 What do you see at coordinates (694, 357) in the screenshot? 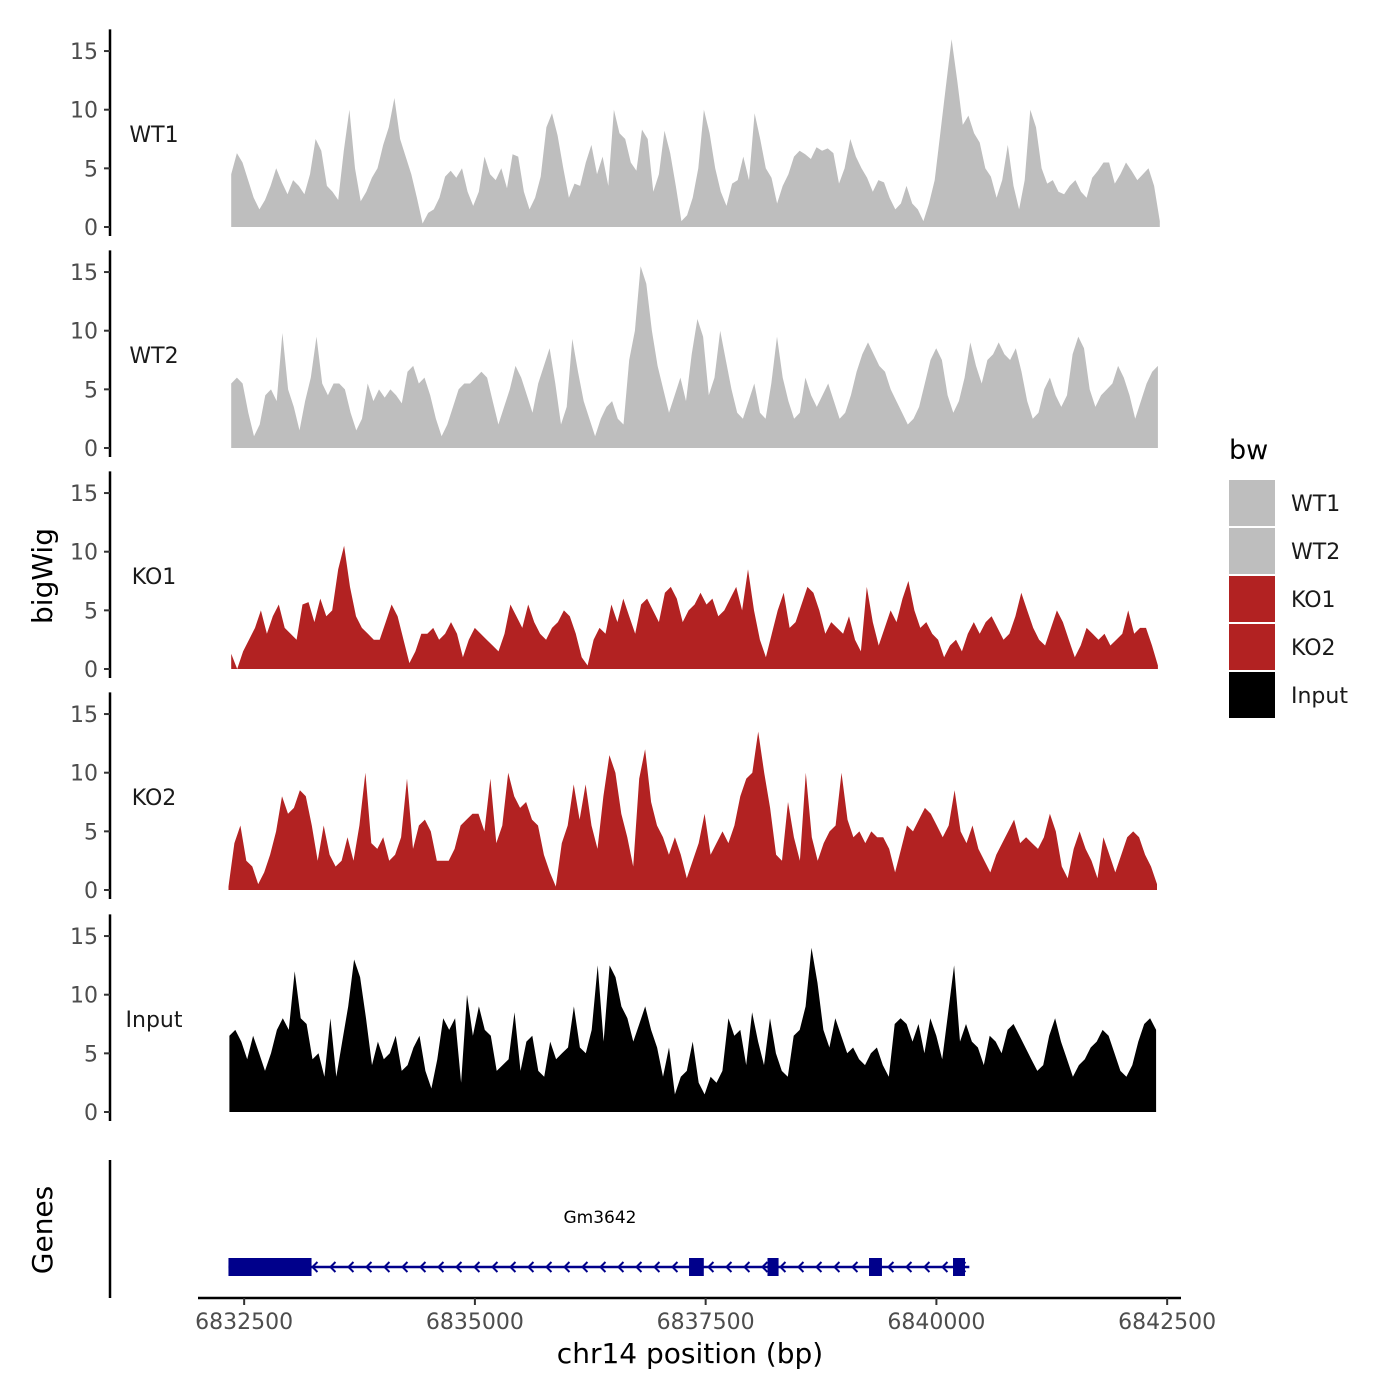
I see `coverage-area-wt2` at bounding box center [694, 357].